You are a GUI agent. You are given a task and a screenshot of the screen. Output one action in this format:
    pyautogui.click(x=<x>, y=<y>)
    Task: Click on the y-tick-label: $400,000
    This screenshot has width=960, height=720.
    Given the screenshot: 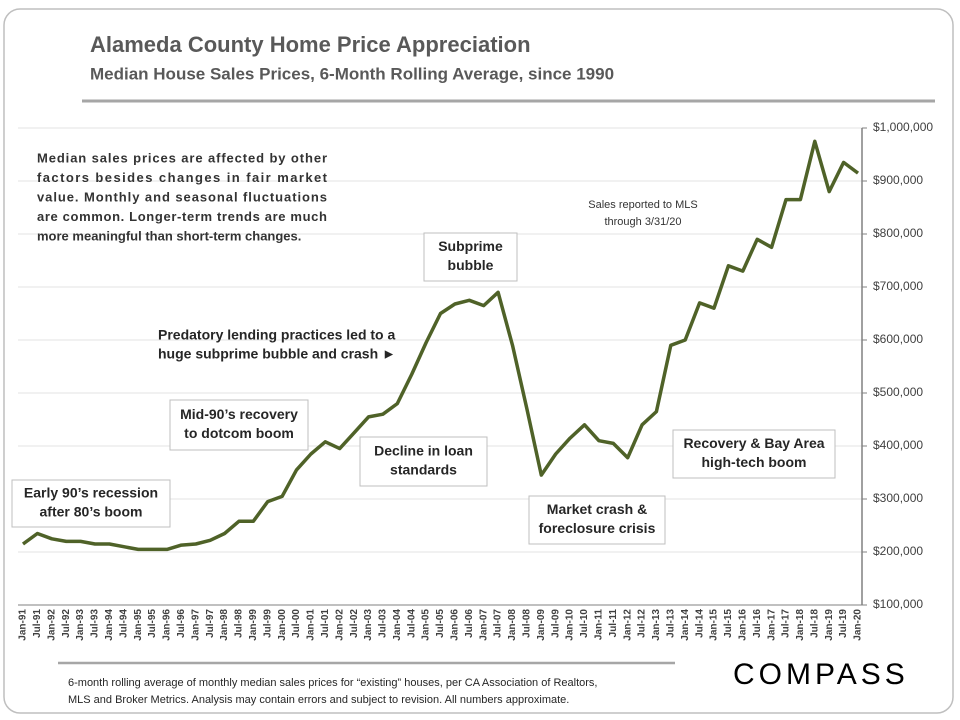 What is the action you would take?
    pyautogui.click(x=898, y=445)
    